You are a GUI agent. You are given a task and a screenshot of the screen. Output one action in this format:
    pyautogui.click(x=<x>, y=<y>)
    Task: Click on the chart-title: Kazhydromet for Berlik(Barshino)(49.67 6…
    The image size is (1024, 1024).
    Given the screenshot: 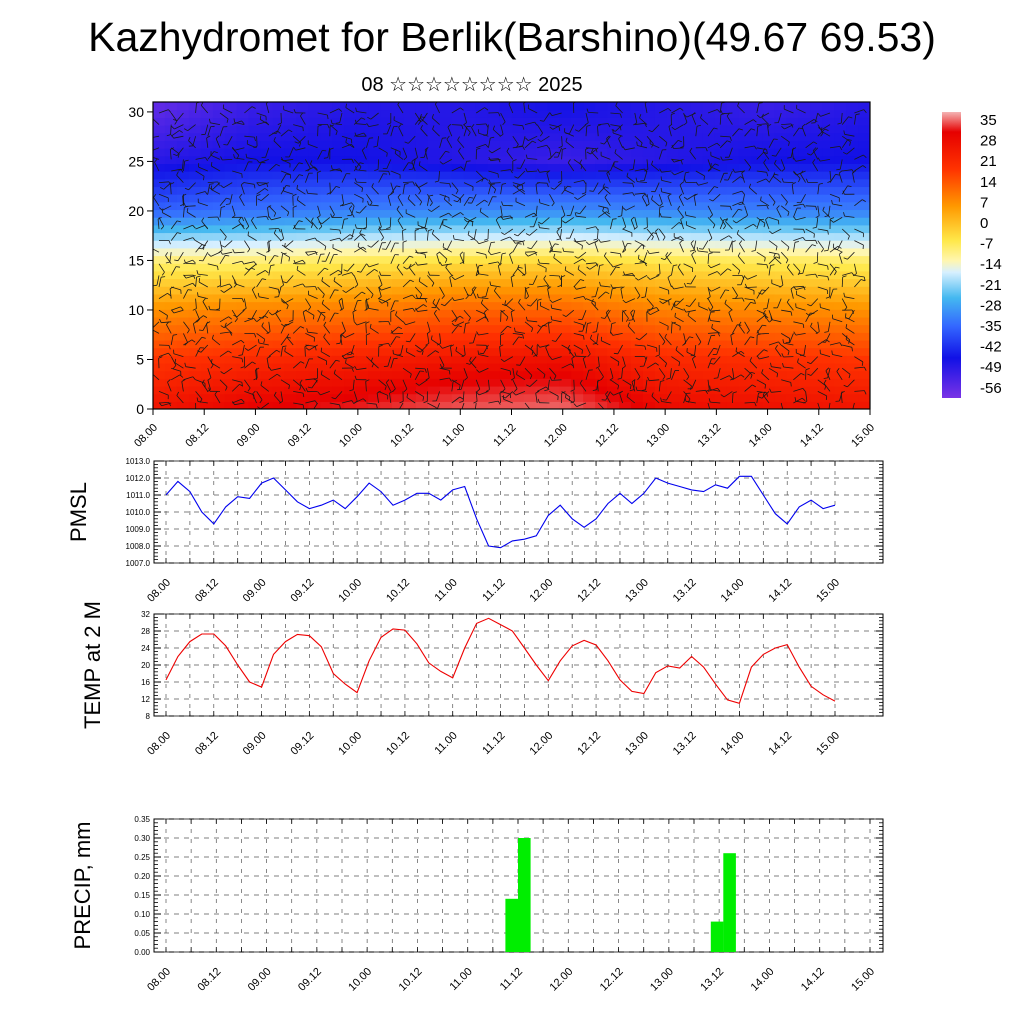 What is the action you would take?
    pyautogui.click(x=512, y=37)
    